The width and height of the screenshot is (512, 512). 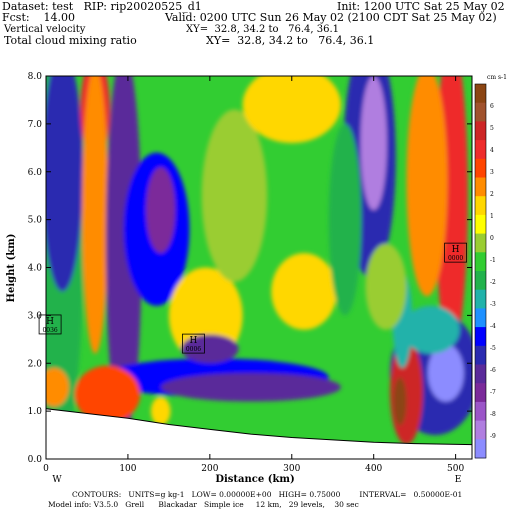 What do you see at coordinates (373, 469) in the screenshot?
I see `x-tick-label: 400` at bounding box center [373, 469].